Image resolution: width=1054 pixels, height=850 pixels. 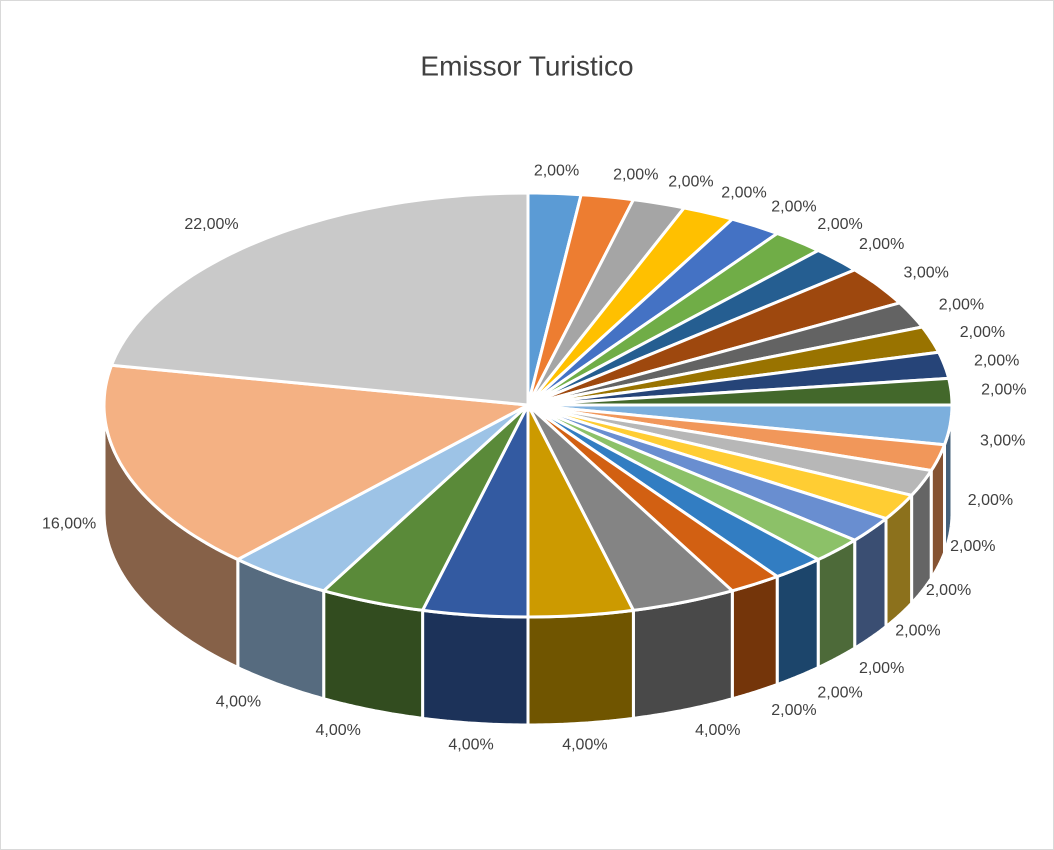 What do you see at coordinates (211, 224) in the screenshot?
I see `data-label: 22,00%` at bounding box center [211, 224].